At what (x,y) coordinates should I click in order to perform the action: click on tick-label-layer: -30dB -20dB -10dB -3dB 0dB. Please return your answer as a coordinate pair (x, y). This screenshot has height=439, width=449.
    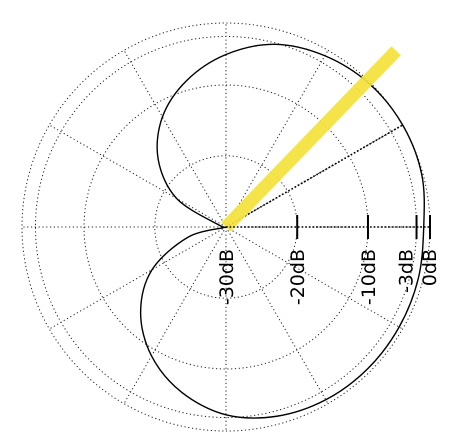
    Looking at the image, I should click on (328, 277).